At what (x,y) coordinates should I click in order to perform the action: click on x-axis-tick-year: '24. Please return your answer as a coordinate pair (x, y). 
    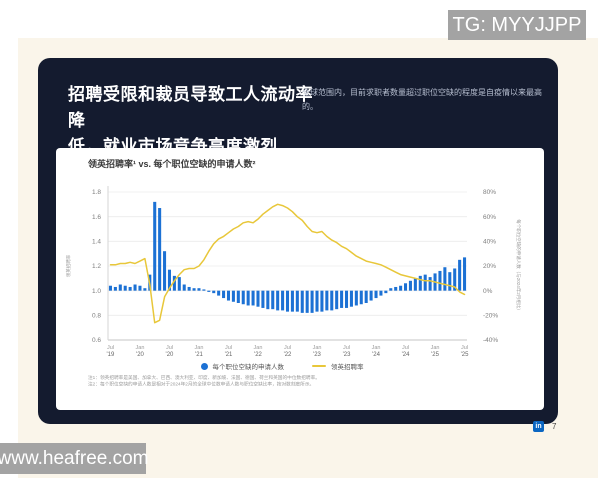
    Looking at the image, I should click on (376, 355).